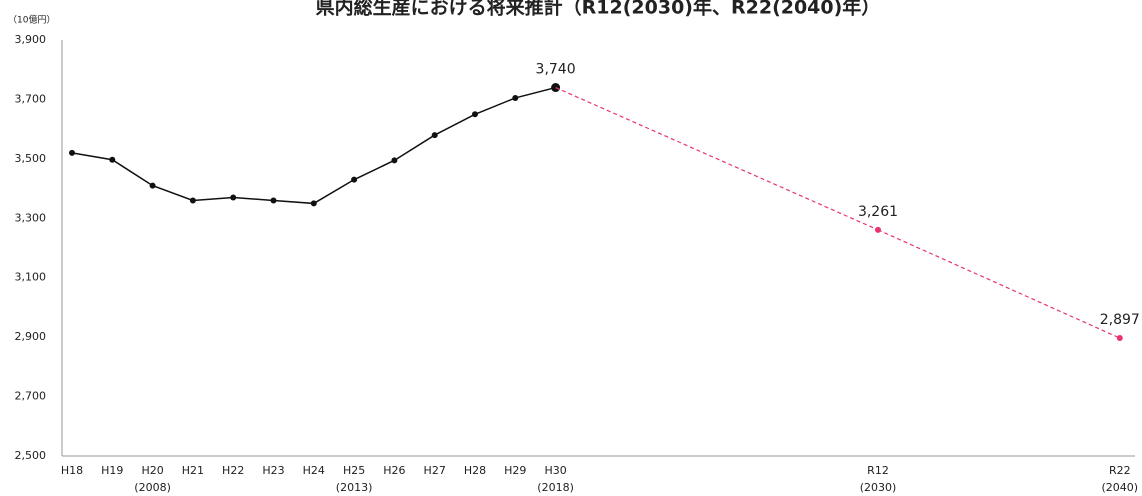  Describe the element at coordinates (31, 158) in the screenshot. I see `y-tick-label: 3,500` at that location.